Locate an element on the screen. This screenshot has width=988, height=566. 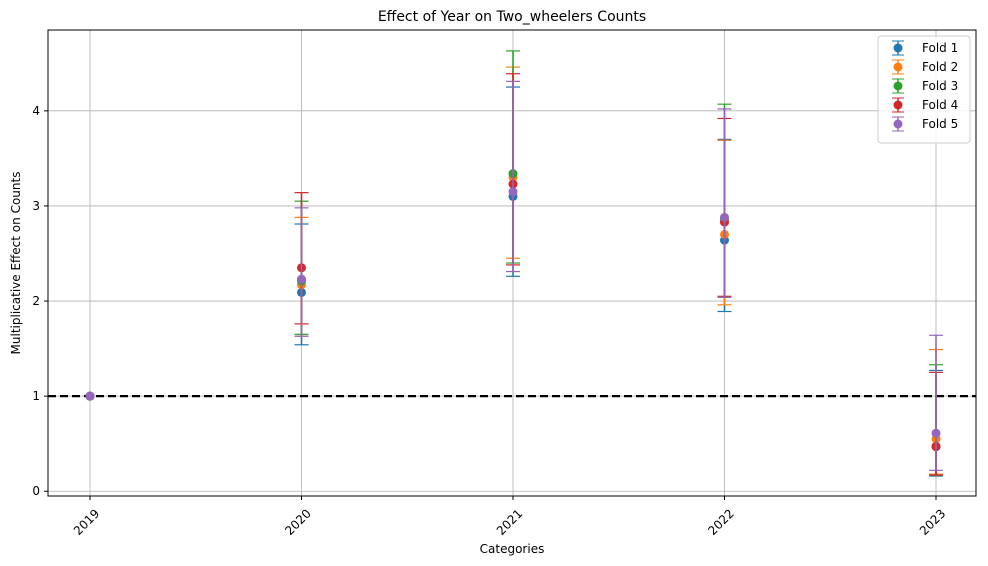
x-tick-label: 2022 is located at coordinates (720, 521).